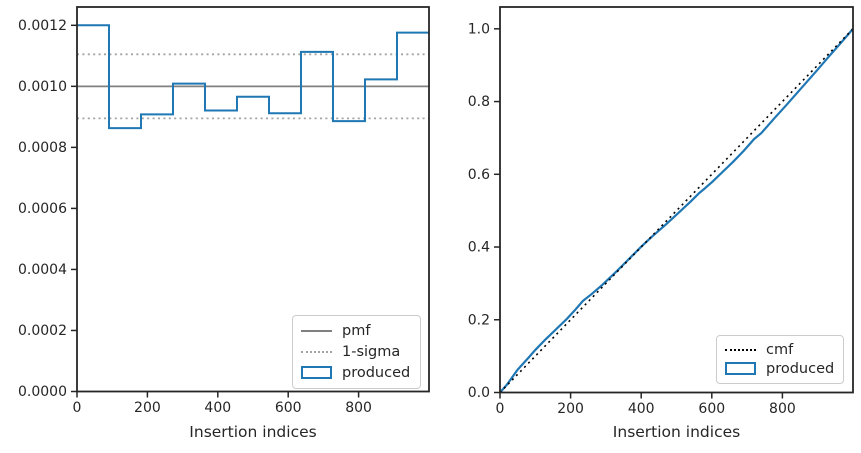  What do you see at coordinates (42, 26) in the screenshot?
I see `left-y-tick-label: 0.0012` at bounding box center [42, 26].